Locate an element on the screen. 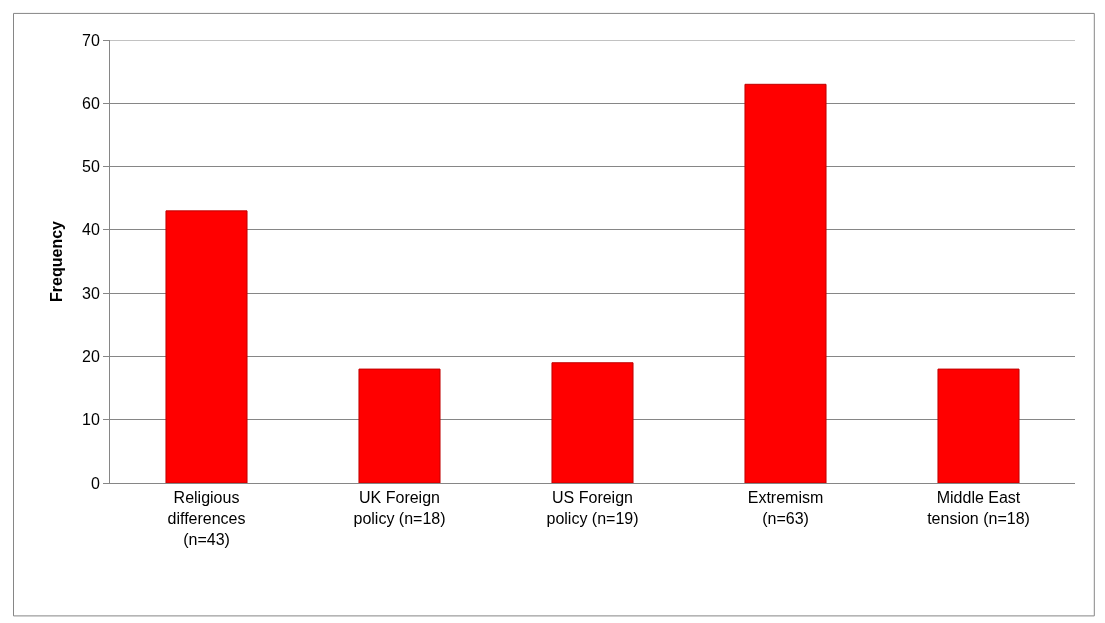  x-tick-label: Middle East tension (n=18) is located at coordinates (978, 508).